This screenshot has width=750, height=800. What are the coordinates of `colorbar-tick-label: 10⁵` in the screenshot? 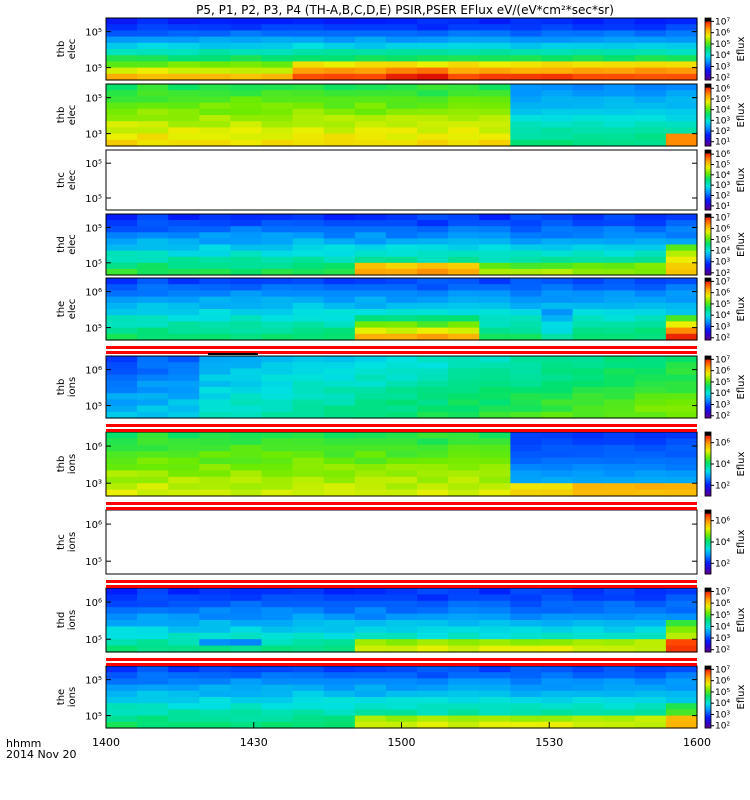 It's located at (722, 616).